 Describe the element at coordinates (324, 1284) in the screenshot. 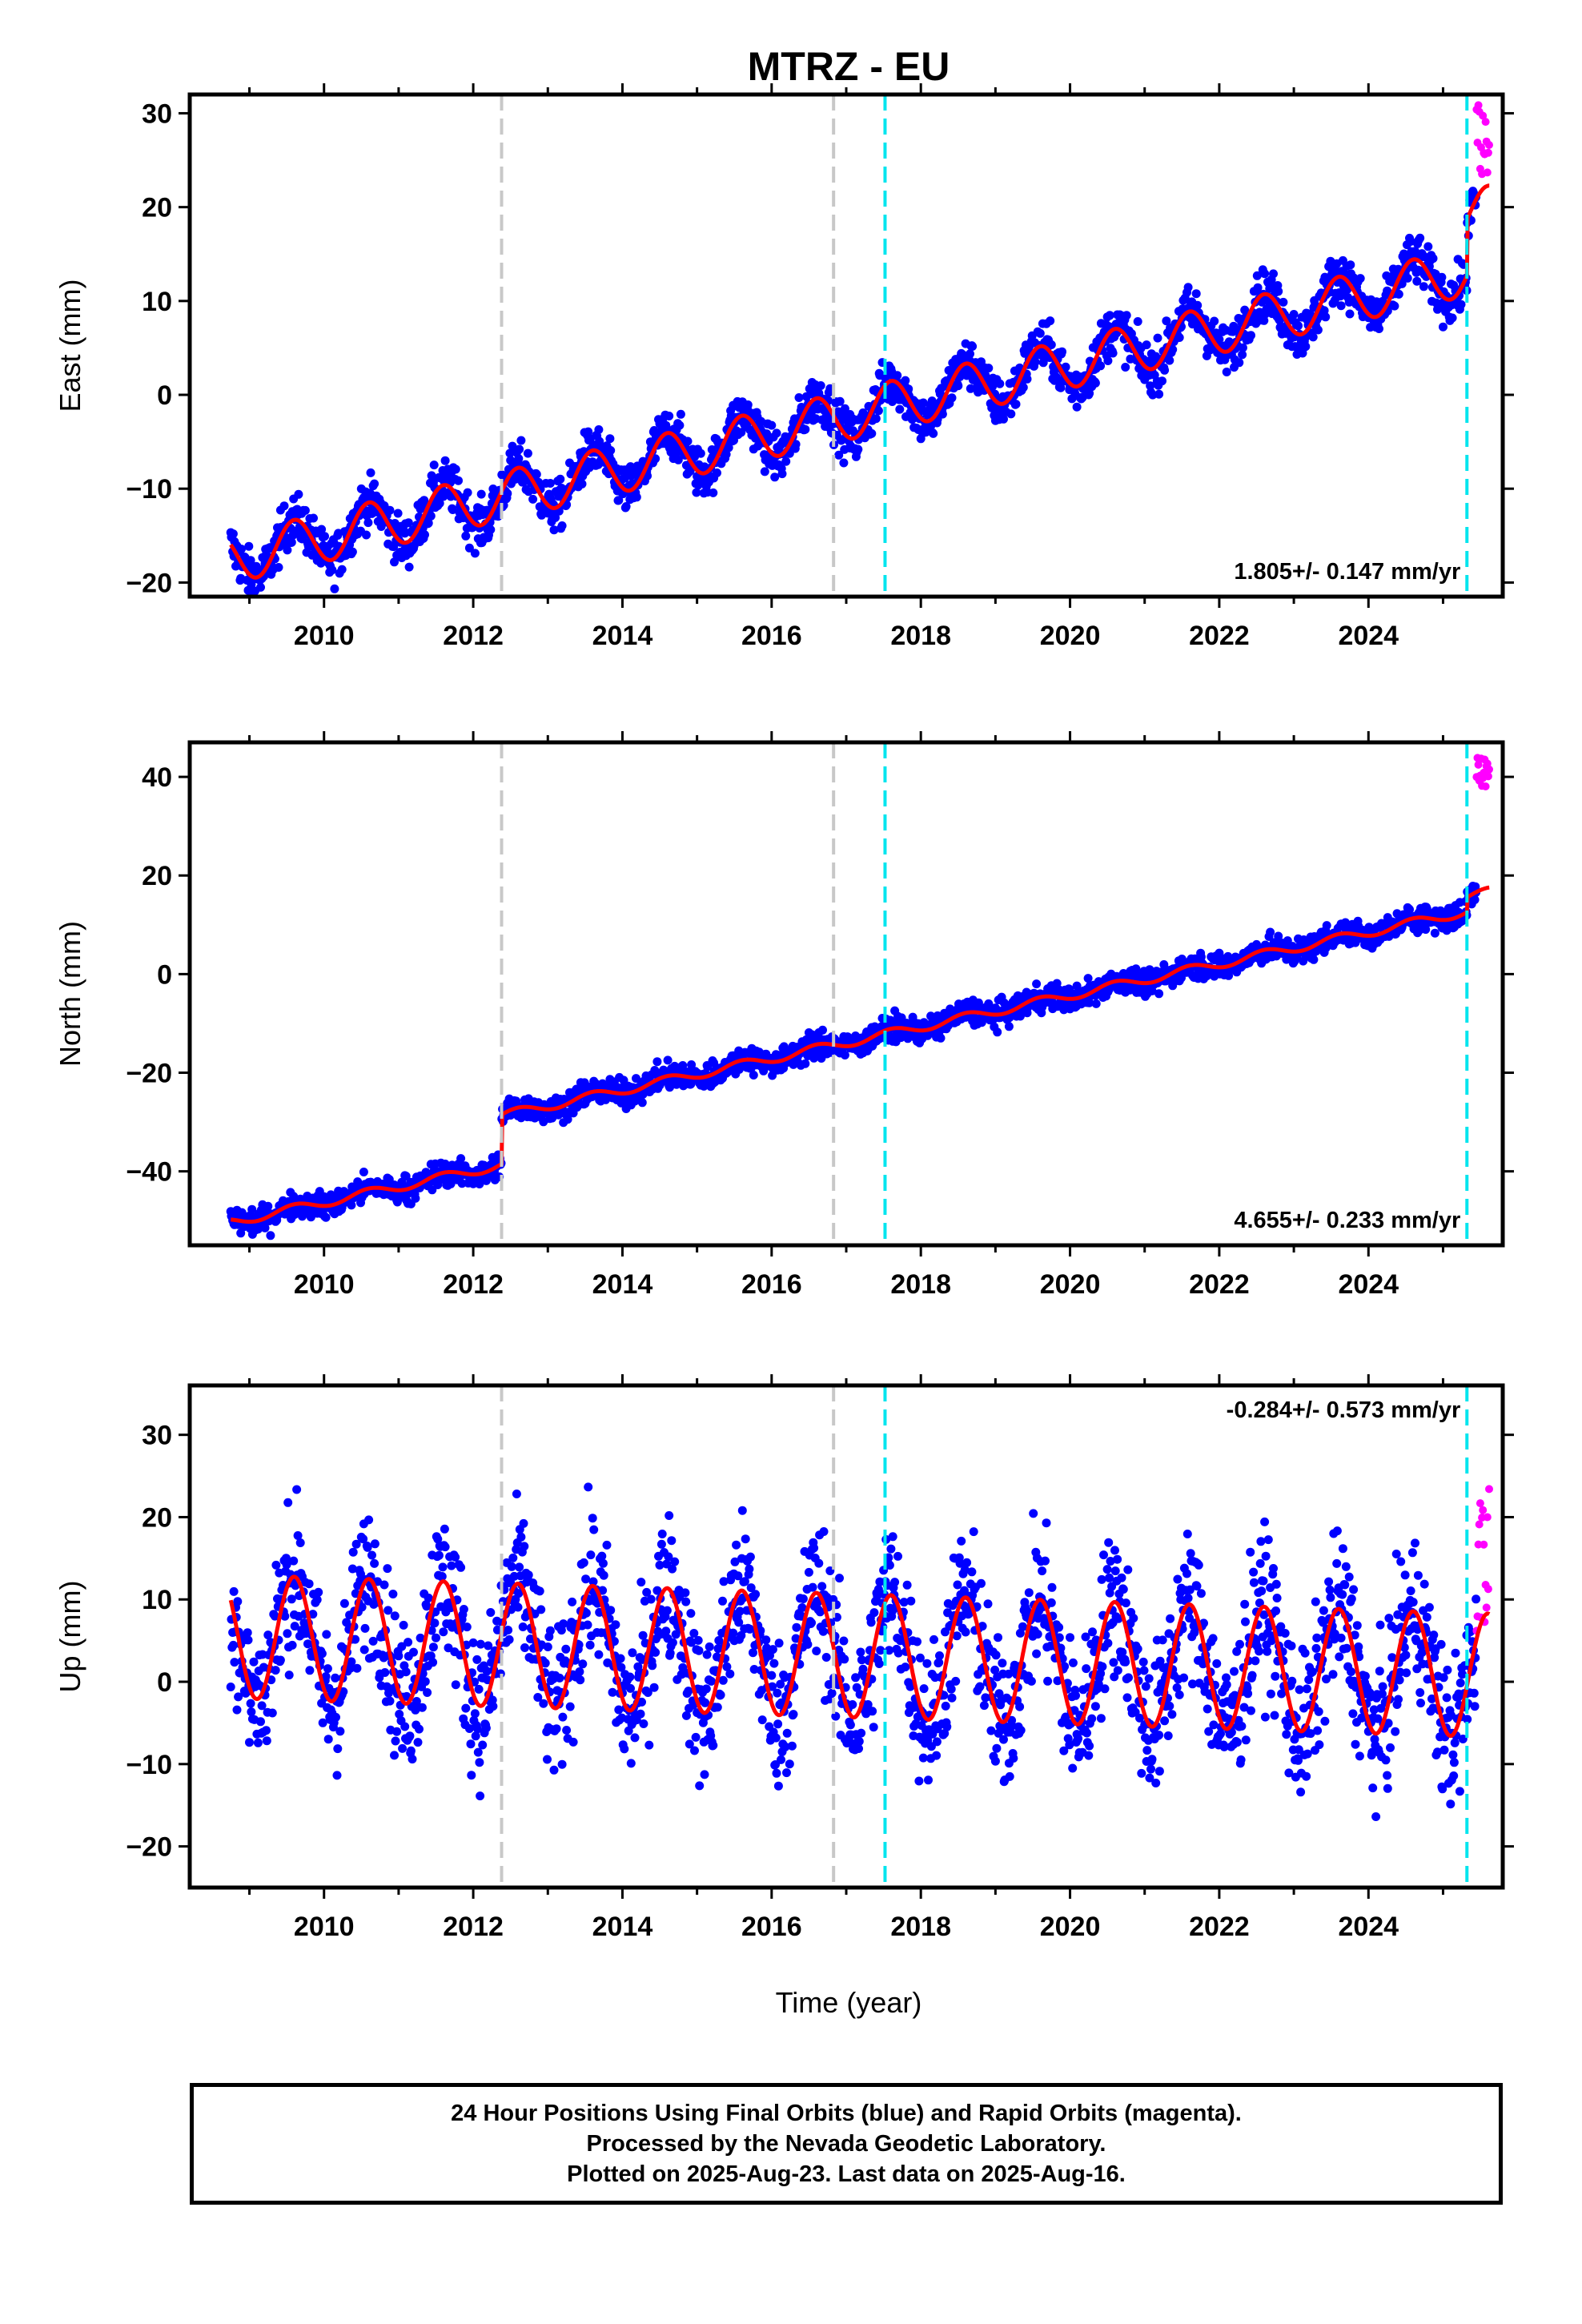

I see `north-xtick-label: 2010` at that location.